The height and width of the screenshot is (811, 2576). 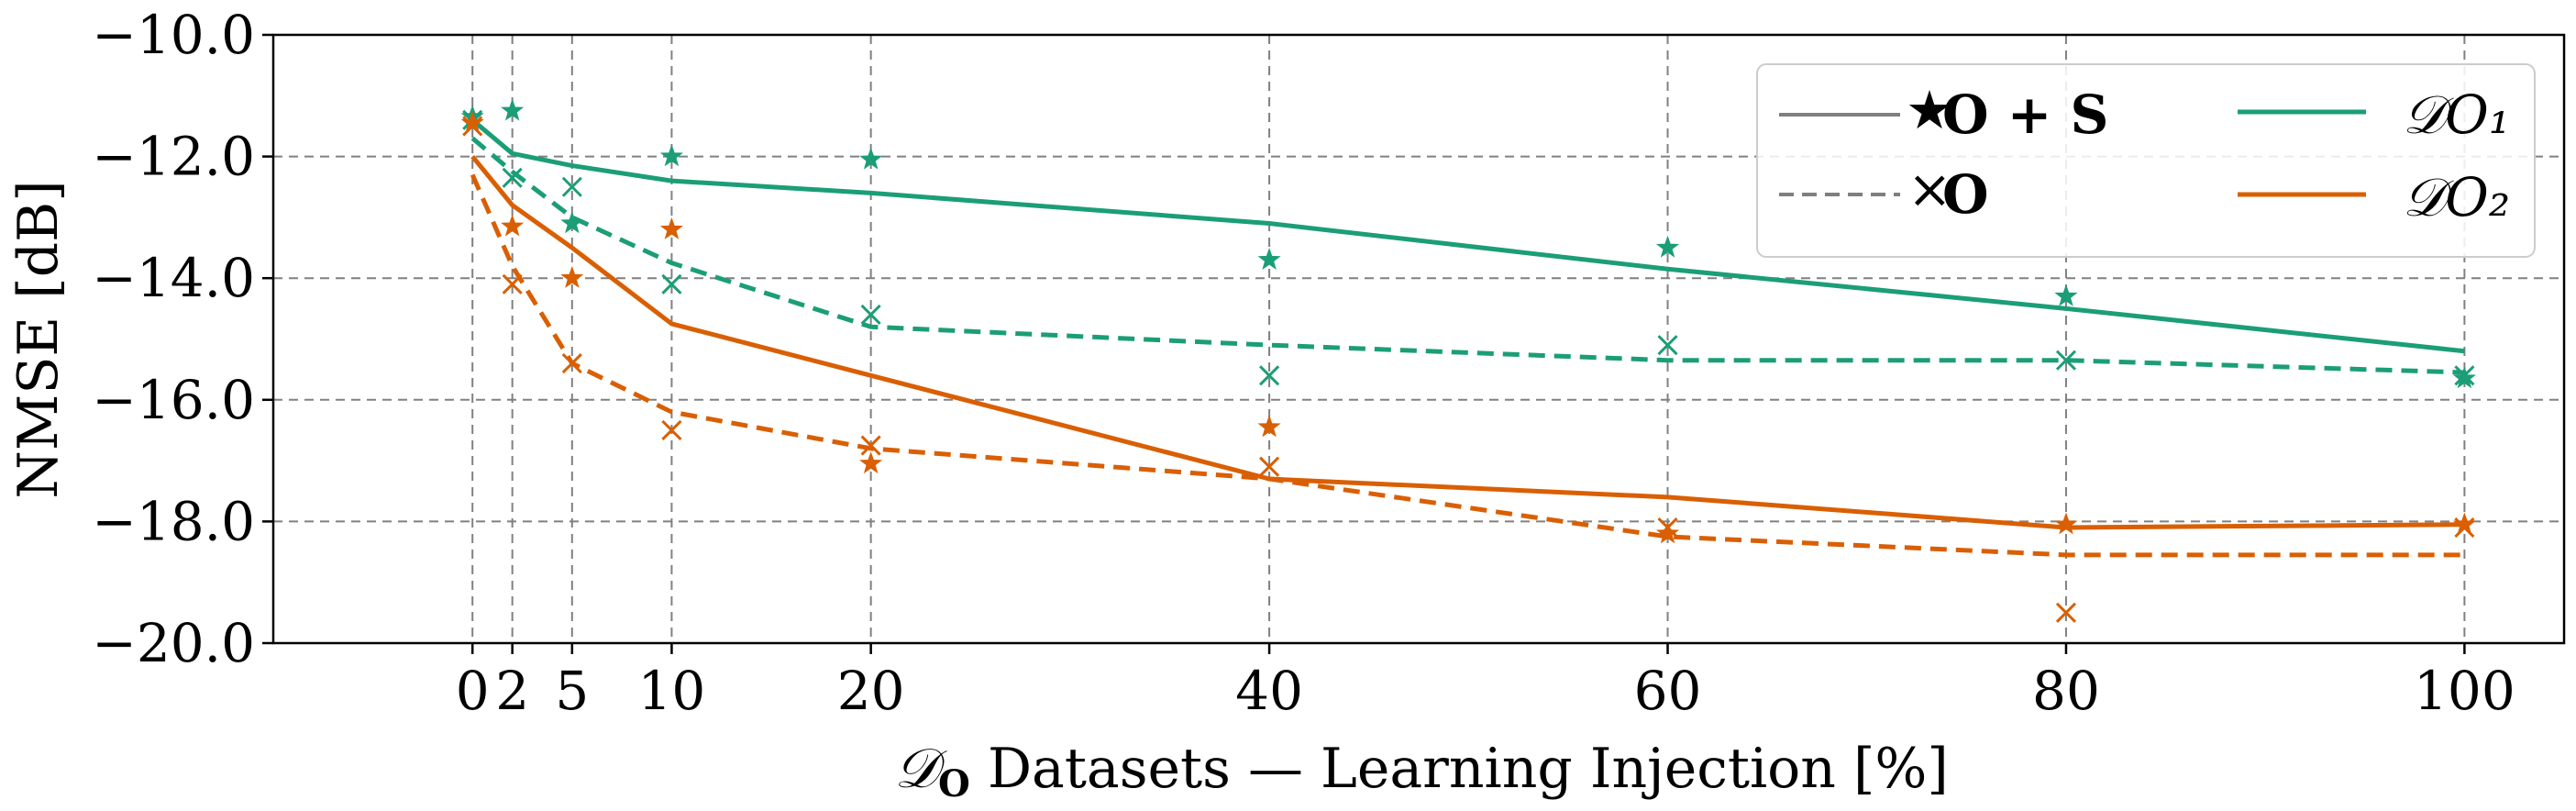 I want to click on y-tick-label: −18.0, so click(x=173, y=521).